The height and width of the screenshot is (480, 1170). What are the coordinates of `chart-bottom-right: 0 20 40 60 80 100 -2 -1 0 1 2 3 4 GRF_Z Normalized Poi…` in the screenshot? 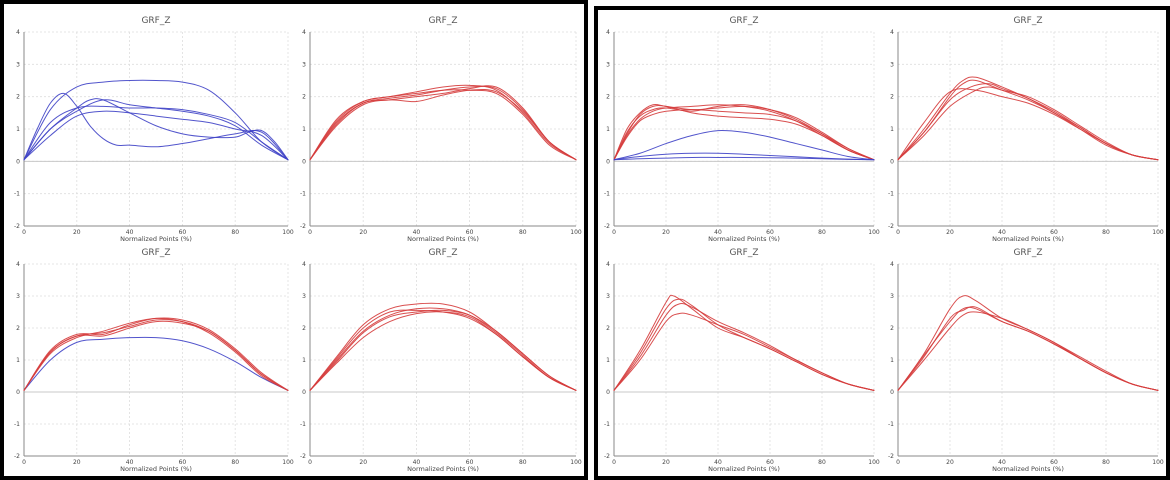 It's located at (1024, 359).